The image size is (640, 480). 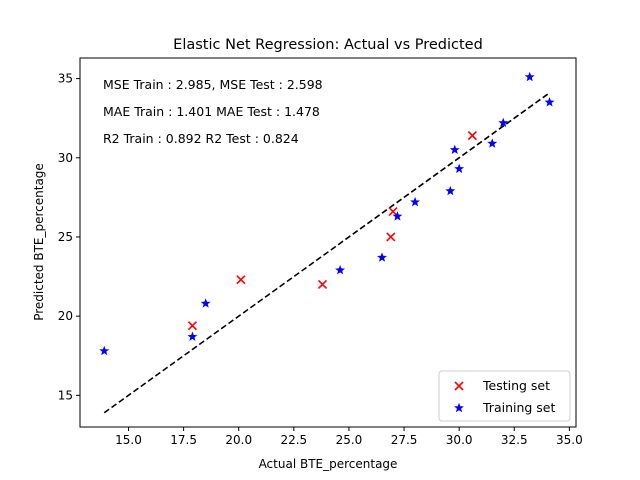 What do you see at coordinates (404, 440) in the screenshot?
I see `x-tick-label: 27.5` at bounding box center [404, 440].